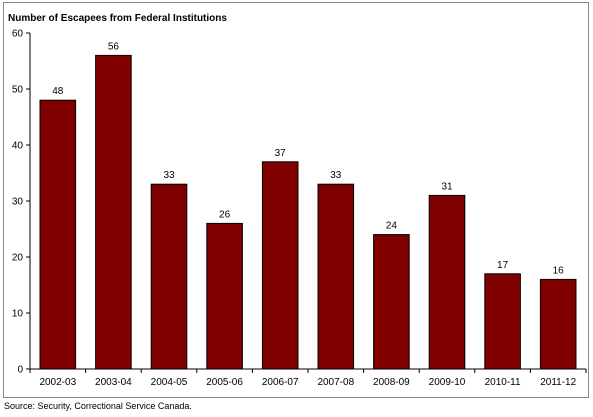 The width and height of the screenshot is (593, 417). Describe the element at coordinates (18, 258) in the screenshot. I see `y-tick-label: 20` at that location.